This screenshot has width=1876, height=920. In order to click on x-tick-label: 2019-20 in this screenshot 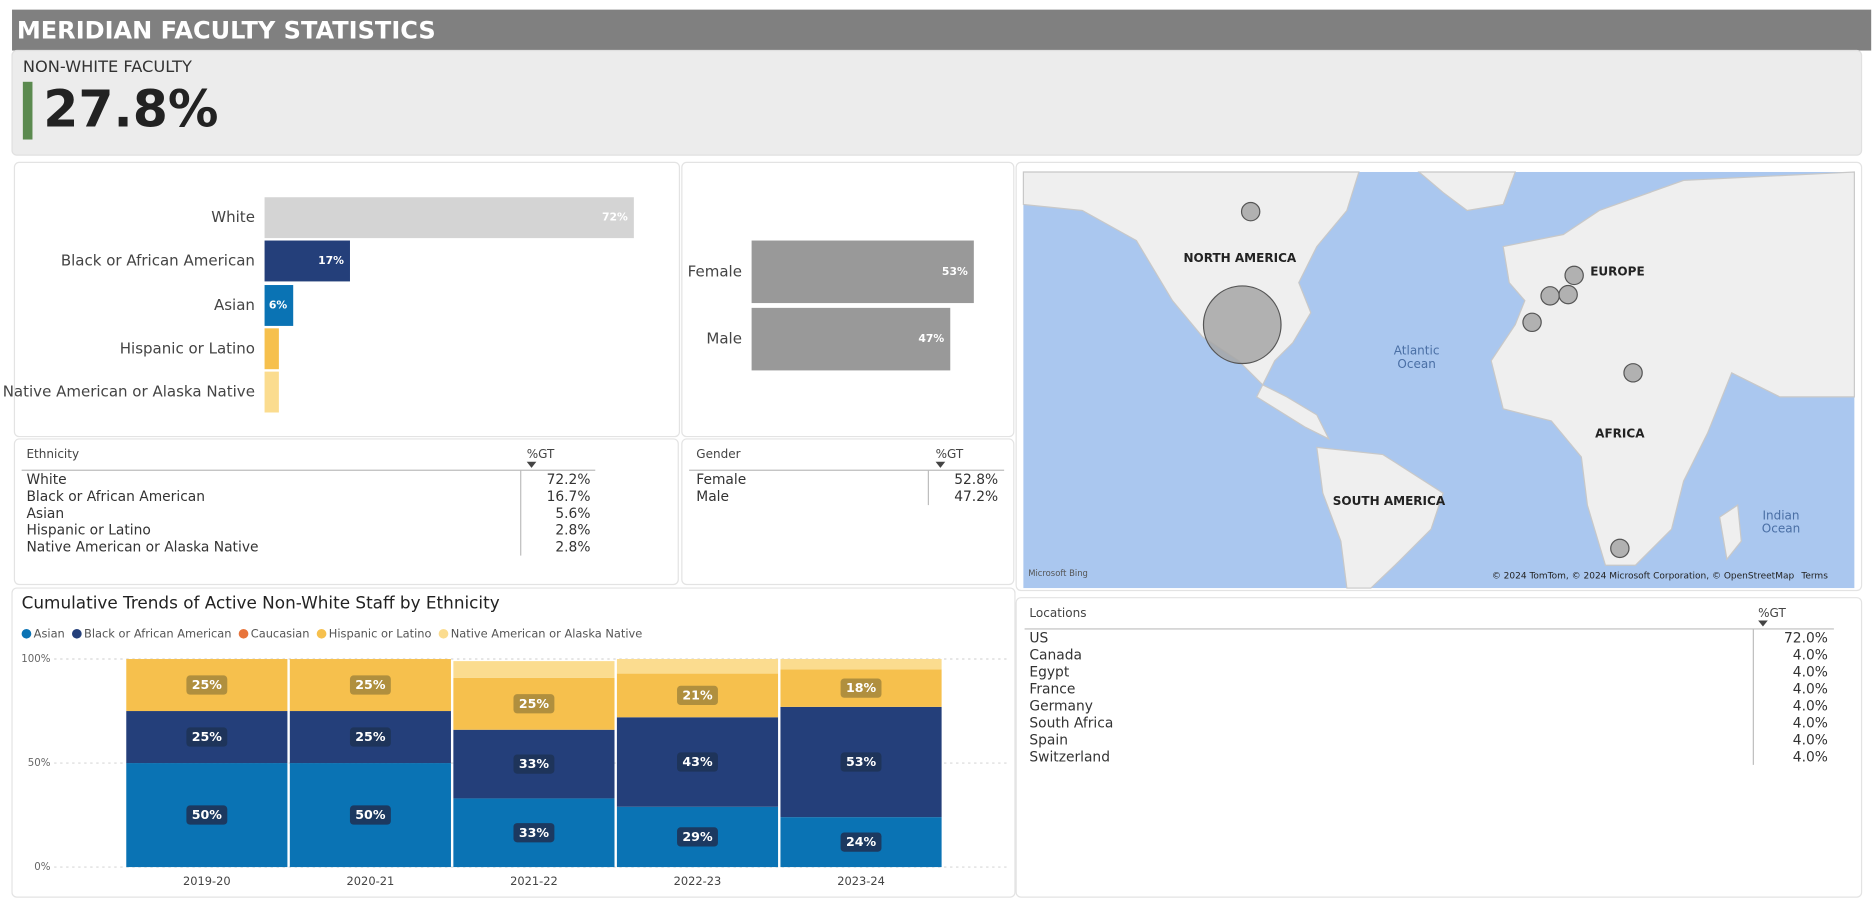, I will do `click(207, 881)`.